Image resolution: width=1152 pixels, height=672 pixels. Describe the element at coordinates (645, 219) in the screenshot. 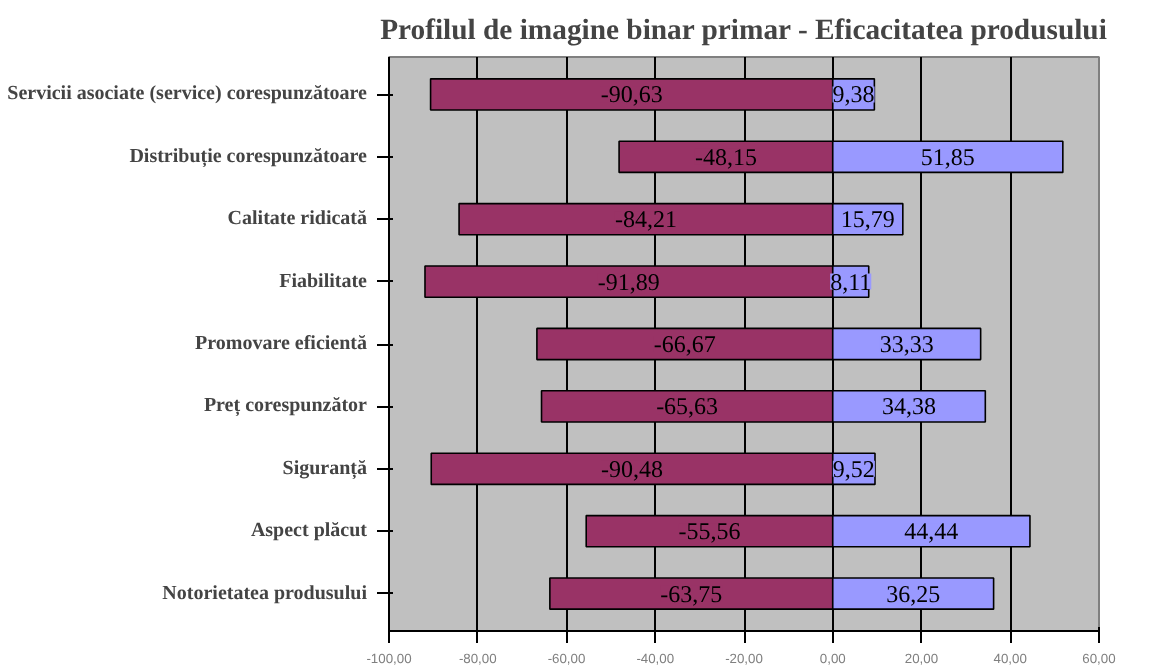

I see `data-label: -84,21` at that location.